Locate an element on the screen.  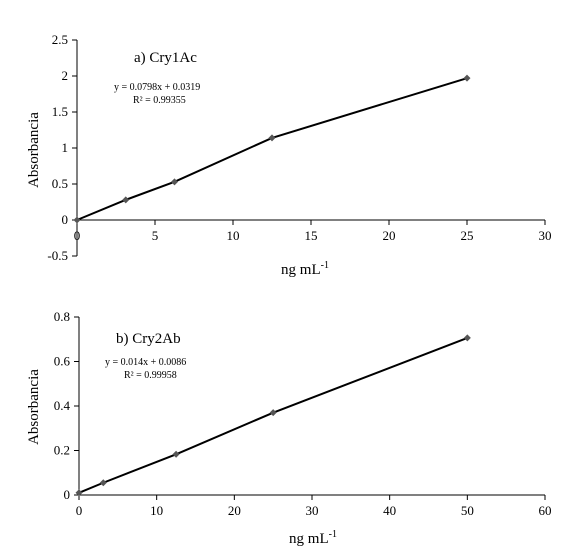
panel-a-y-tick-label: 0.5 is located at coordinates (60, 183).